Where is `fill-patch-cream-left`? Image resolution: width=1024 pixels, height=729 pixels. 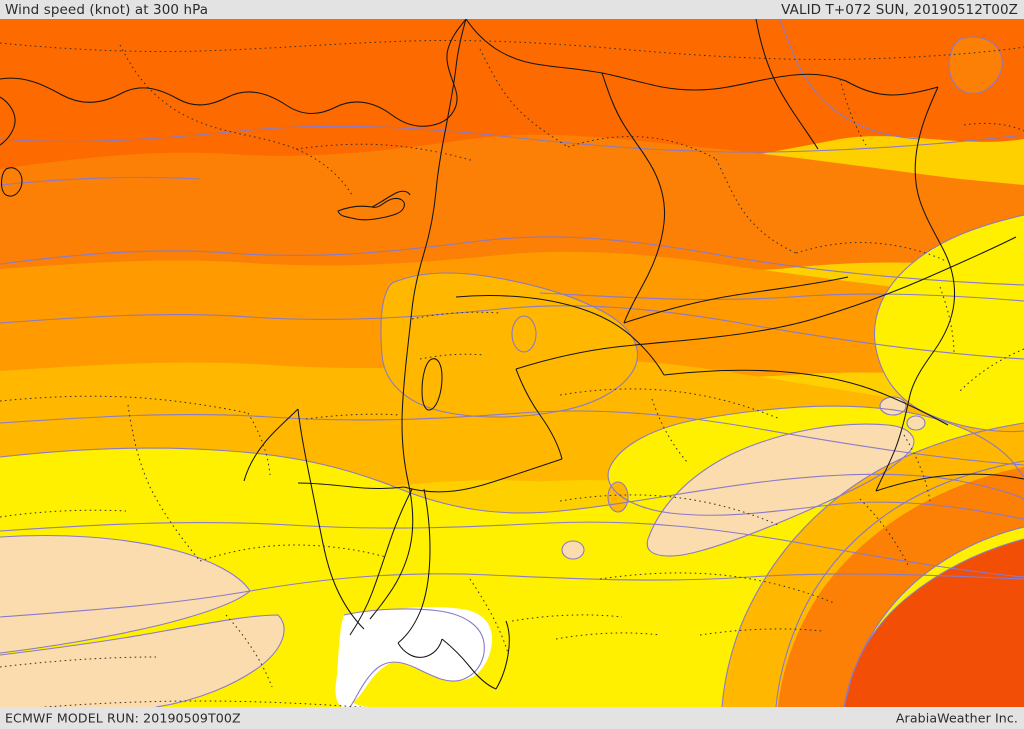 fill-patch-cream-left is located at coordinates (125, 594).